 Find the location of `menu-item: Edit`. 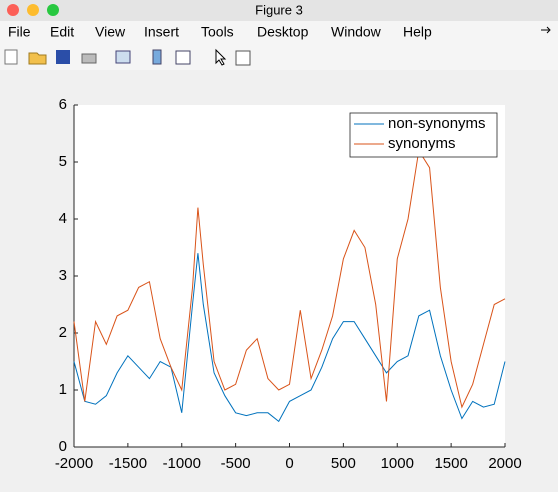

menu-item: Edit is located at coordinates (62, 32).